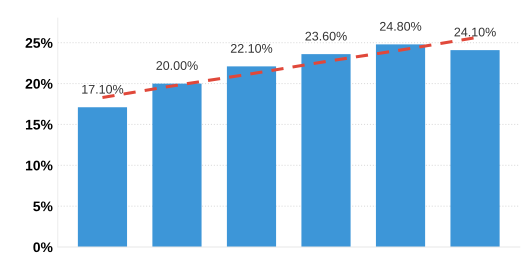 This screenshot has height=260, width=525. What do you see at coordinates (177, 65) in the screenshot?
I see `data-label: 20.00%` at bounding box center [177, 65].